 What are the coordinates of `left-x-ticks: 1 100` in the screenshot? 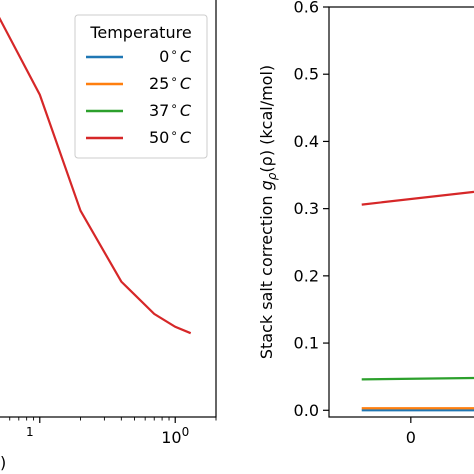 It's located at (113, 432).